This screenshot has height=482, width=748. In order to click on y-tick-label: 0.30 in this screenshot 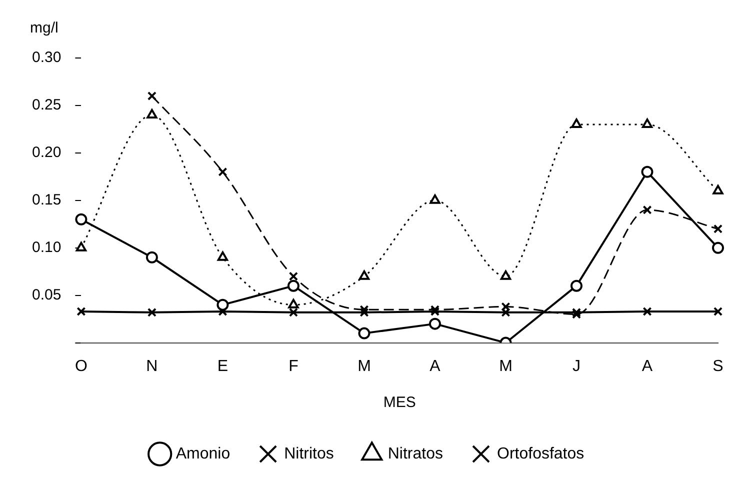, I will do `click(47, 57)`.